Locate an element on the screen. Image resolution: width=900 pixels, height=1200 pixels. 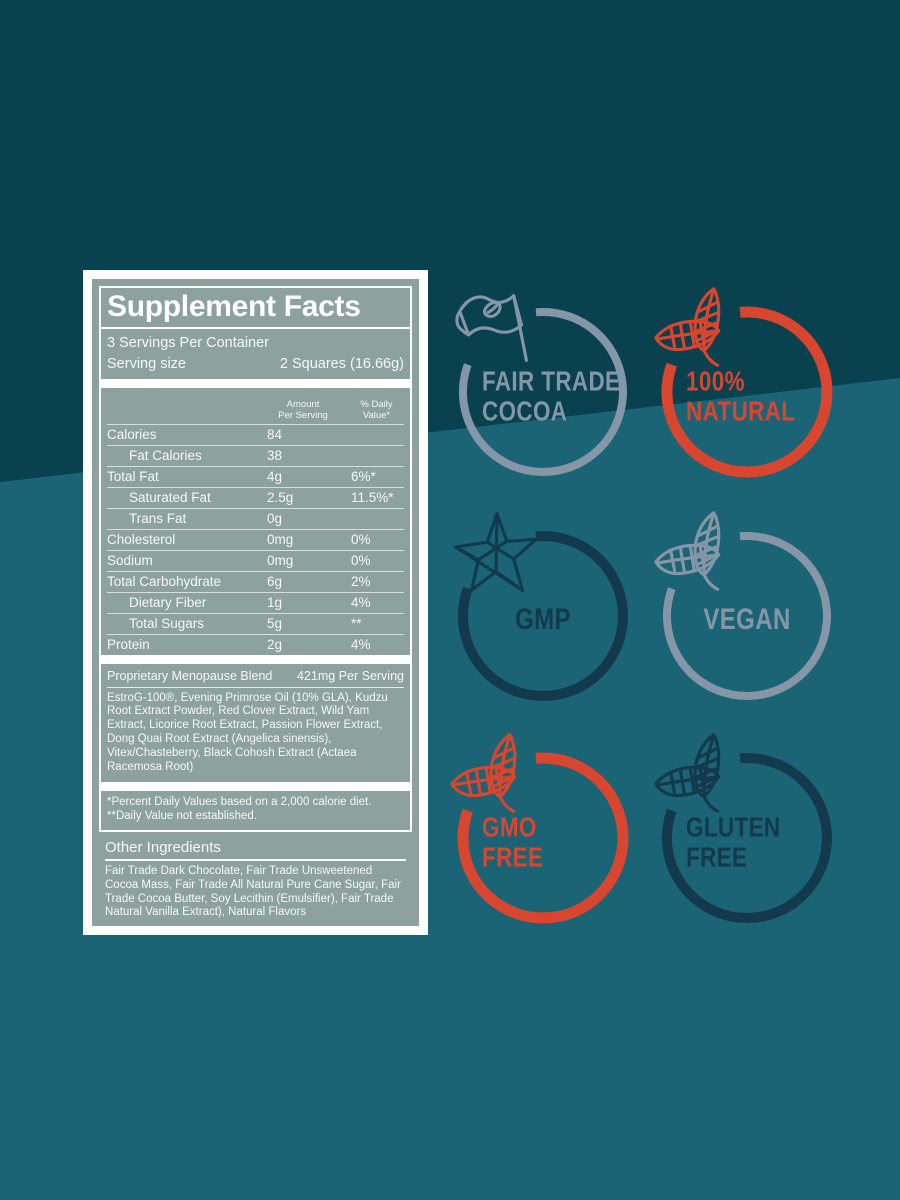
nutrient-amount: 6g is located at coordinates (275, 582).